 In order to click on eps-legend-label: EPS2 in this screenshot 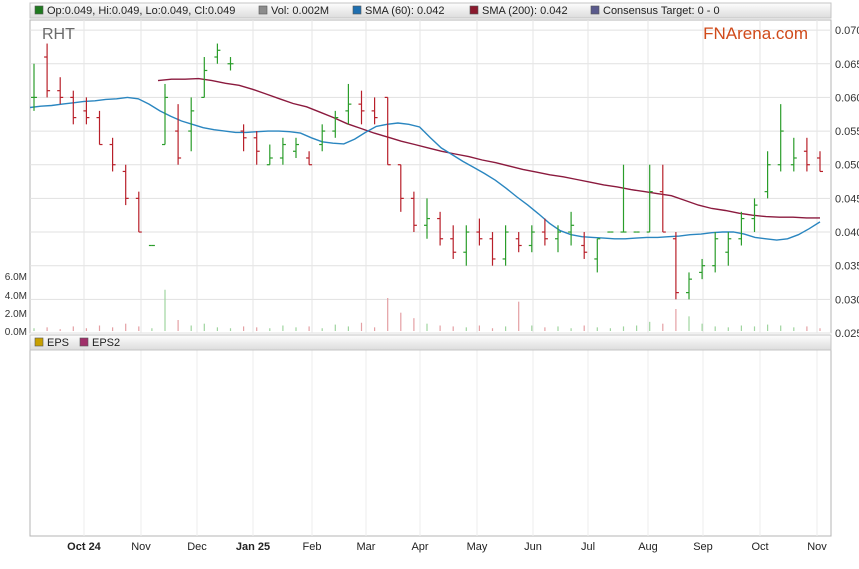, I will do `click(106, 343)`.